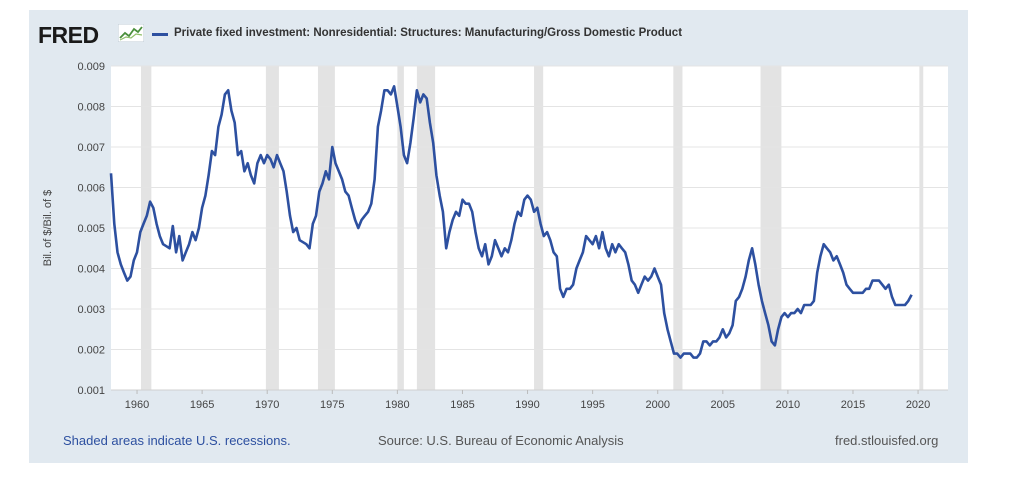 This screenshot has width=1024, height=484. What do you see at coordinates (657, 405) in the screenshot?
I see `x-tick-label: 2000` at bounding box center [657, 405].